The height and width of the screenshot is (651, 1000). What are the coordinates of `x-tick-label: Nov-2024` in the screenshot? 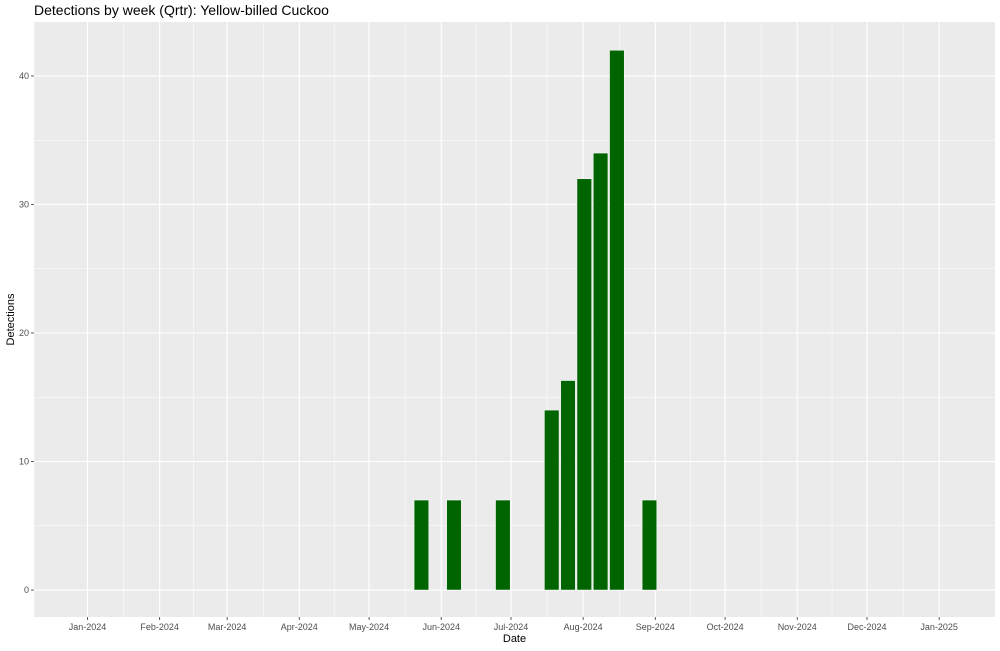 It's located at (797, 627).